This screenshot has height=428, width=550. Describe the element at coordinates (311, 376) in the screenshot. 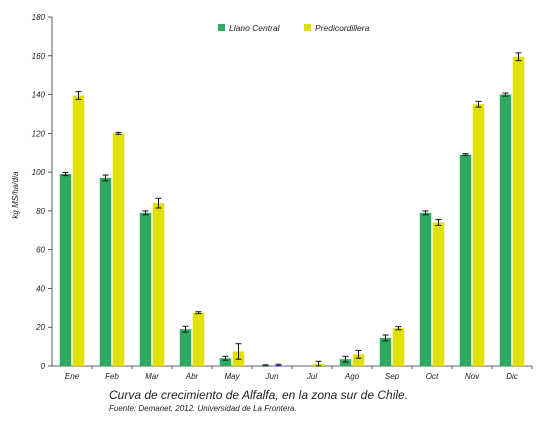

I see `x-tick-label: Jul` at that location.